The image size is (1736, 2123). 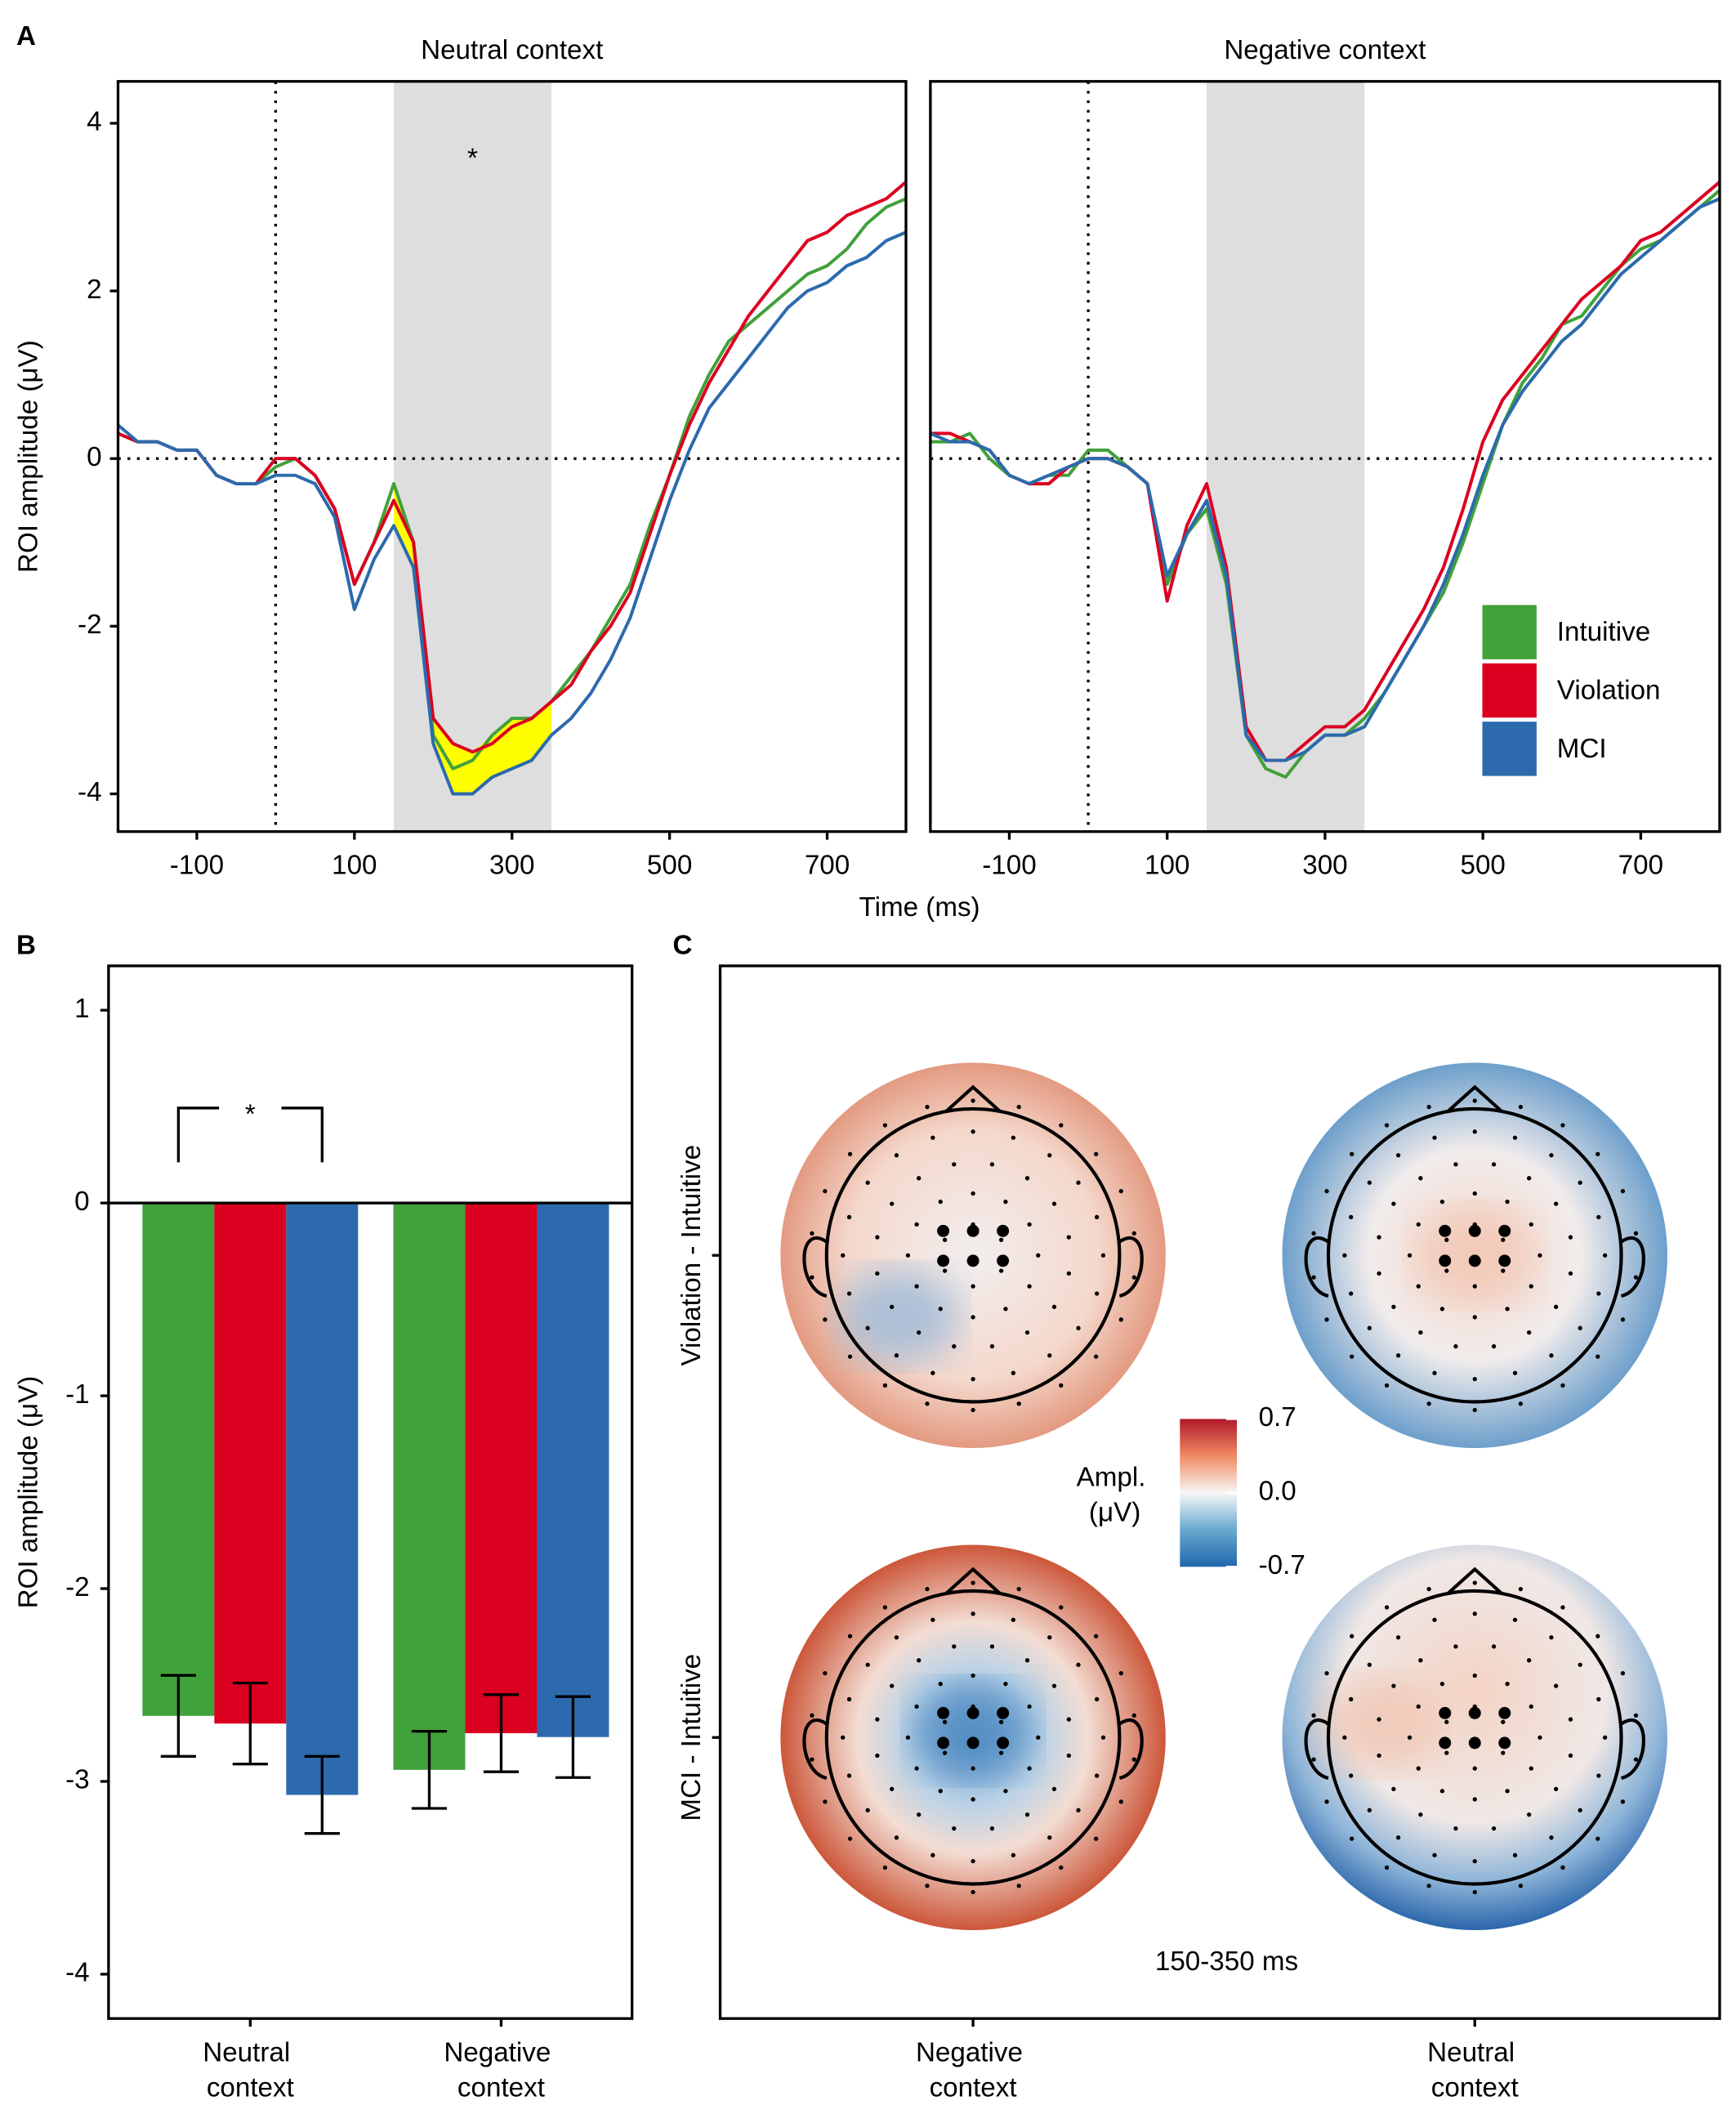 I want to click on error-bar, so click(x=178, y=1716).